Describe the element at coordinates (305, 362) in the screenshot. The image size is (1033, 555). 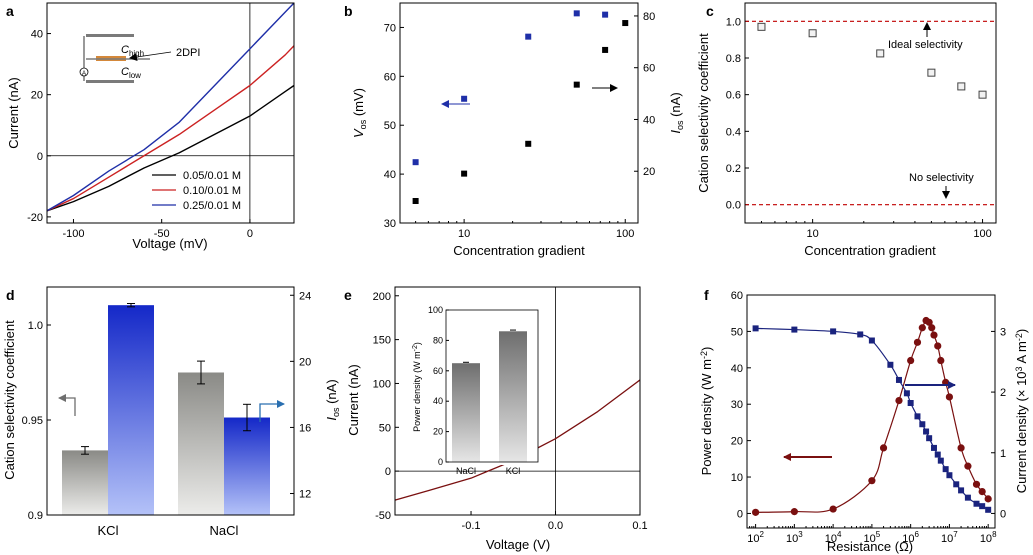
I see `panel-d-ytick-right-label: 20` at that location.